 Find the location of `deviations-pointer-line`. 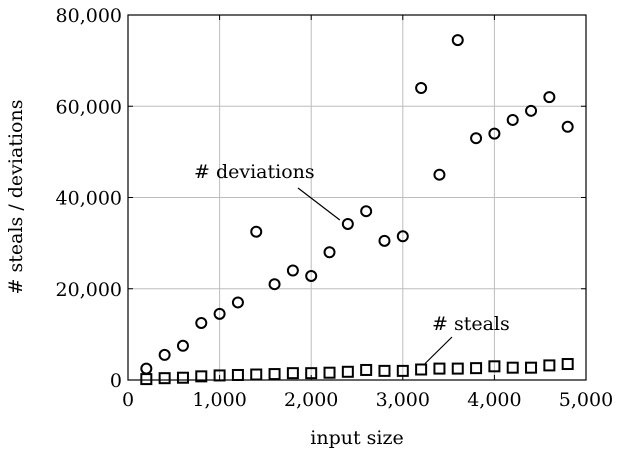

deviations-pointer-line is located at coordinates (319, 204).